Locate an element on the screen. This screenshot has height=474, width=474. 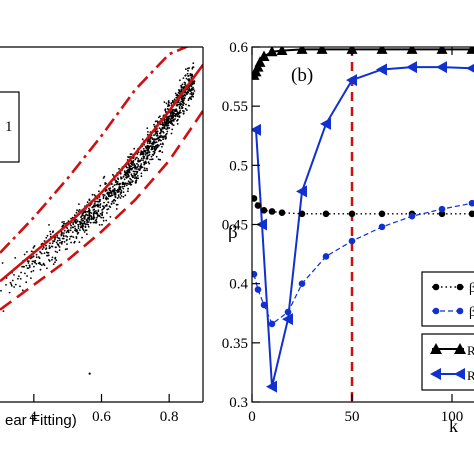
legend-box-a is located at coordinates (10, 127).